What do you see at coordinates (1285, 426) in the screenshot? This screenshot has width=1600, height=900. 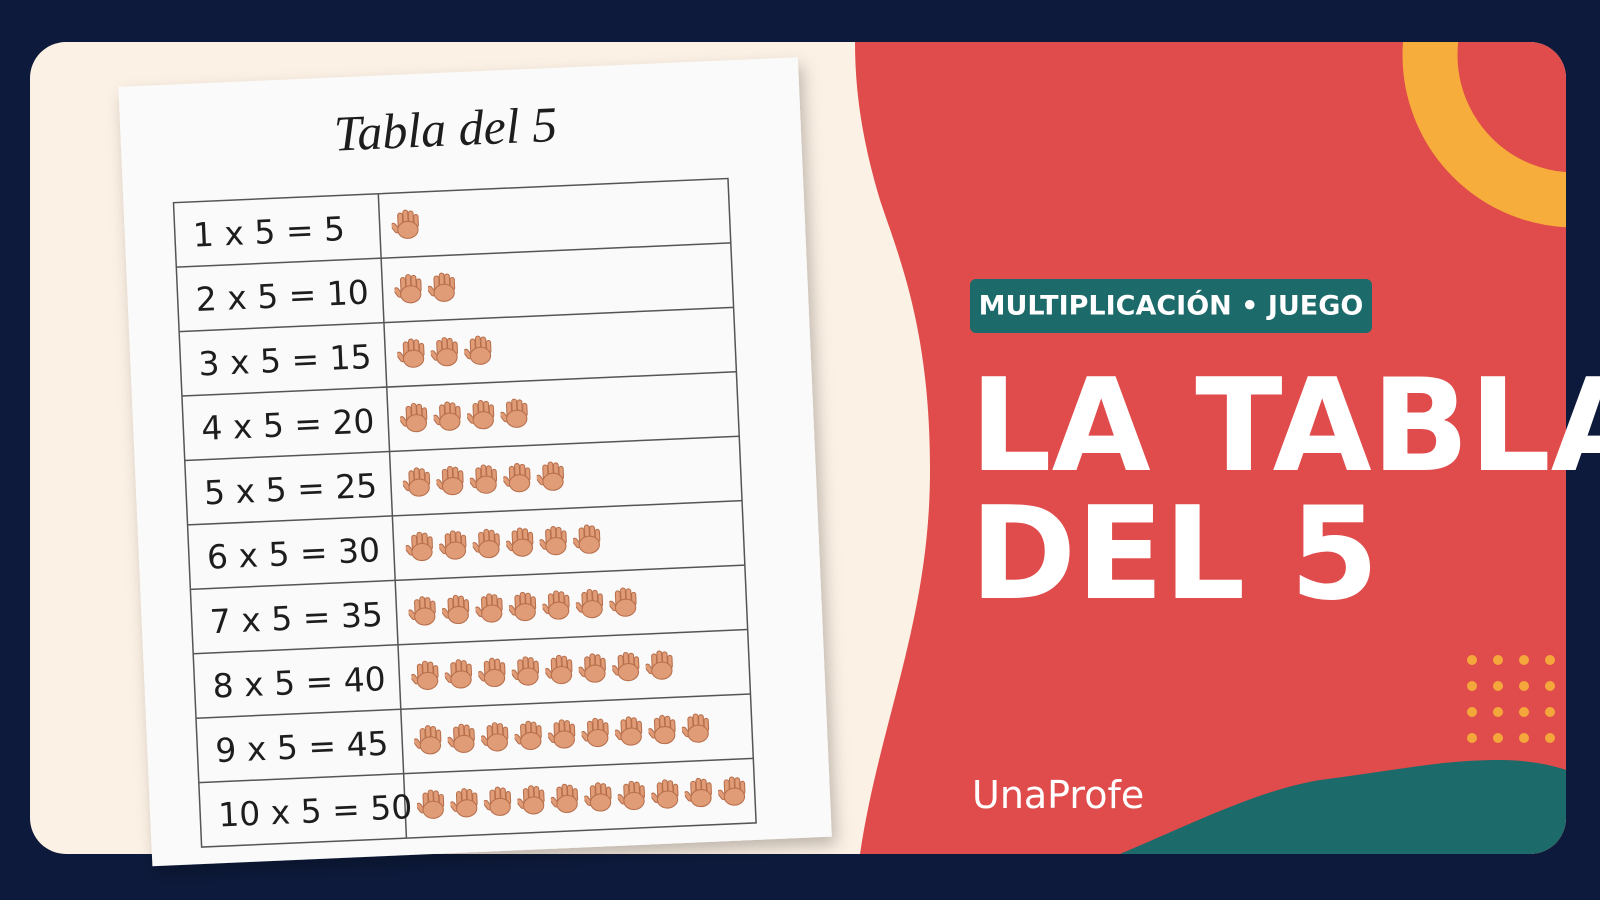 I see `headline: LA TABLA` at bounding box center [1285, 426].